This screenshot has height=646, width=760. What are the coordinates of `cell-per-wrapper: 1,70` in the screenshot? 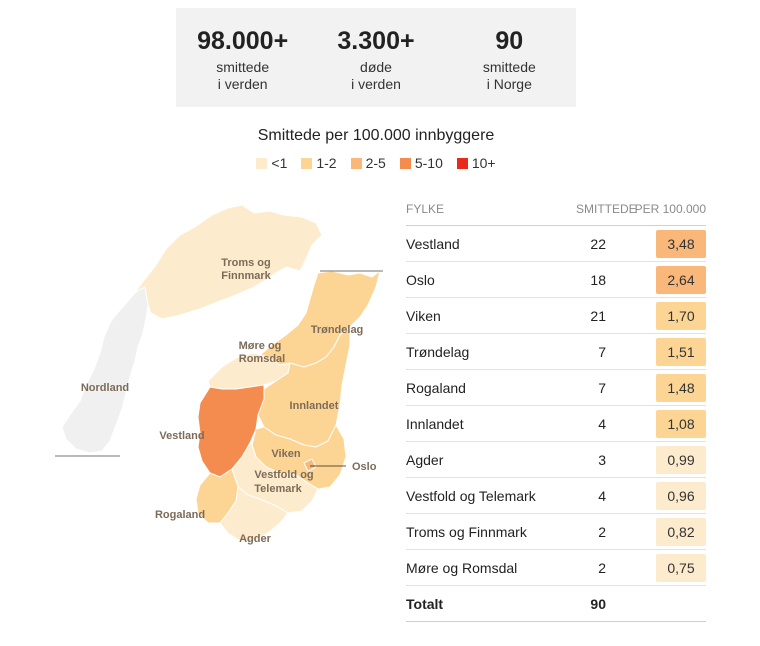 It's located at (656, 315).